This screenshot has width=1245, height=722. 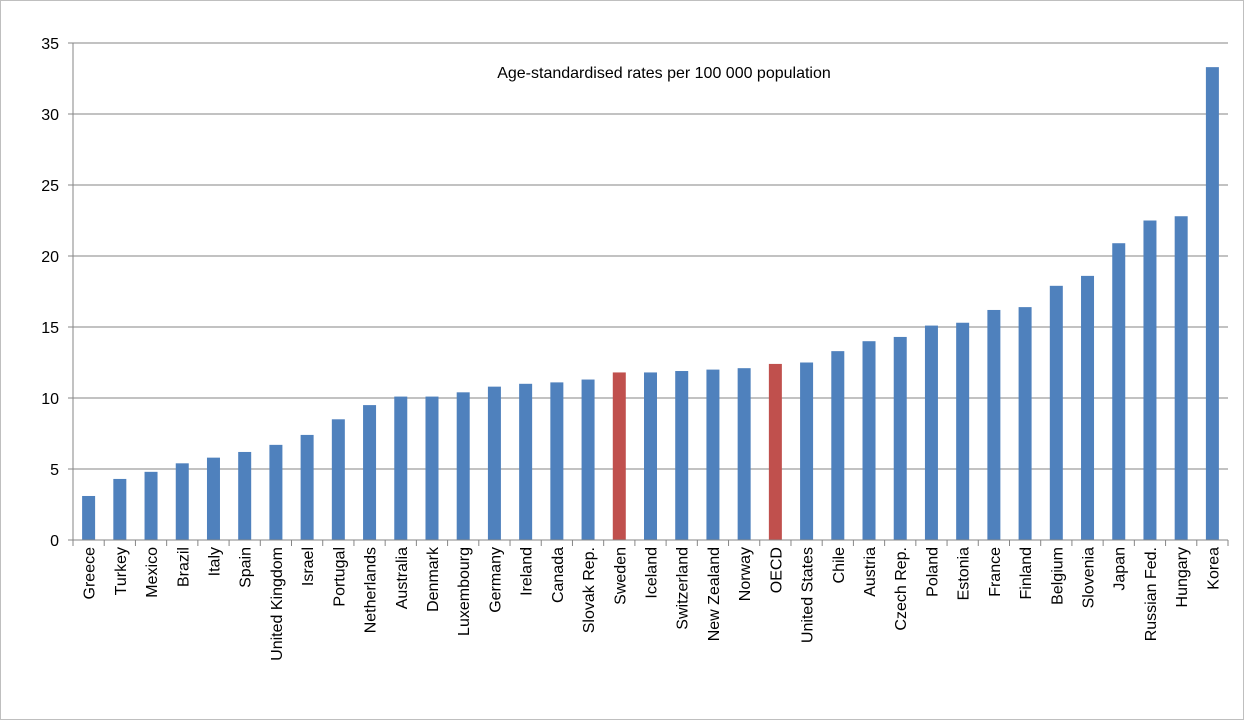 I want to click on bar-greece, so click(x=89, y=517).